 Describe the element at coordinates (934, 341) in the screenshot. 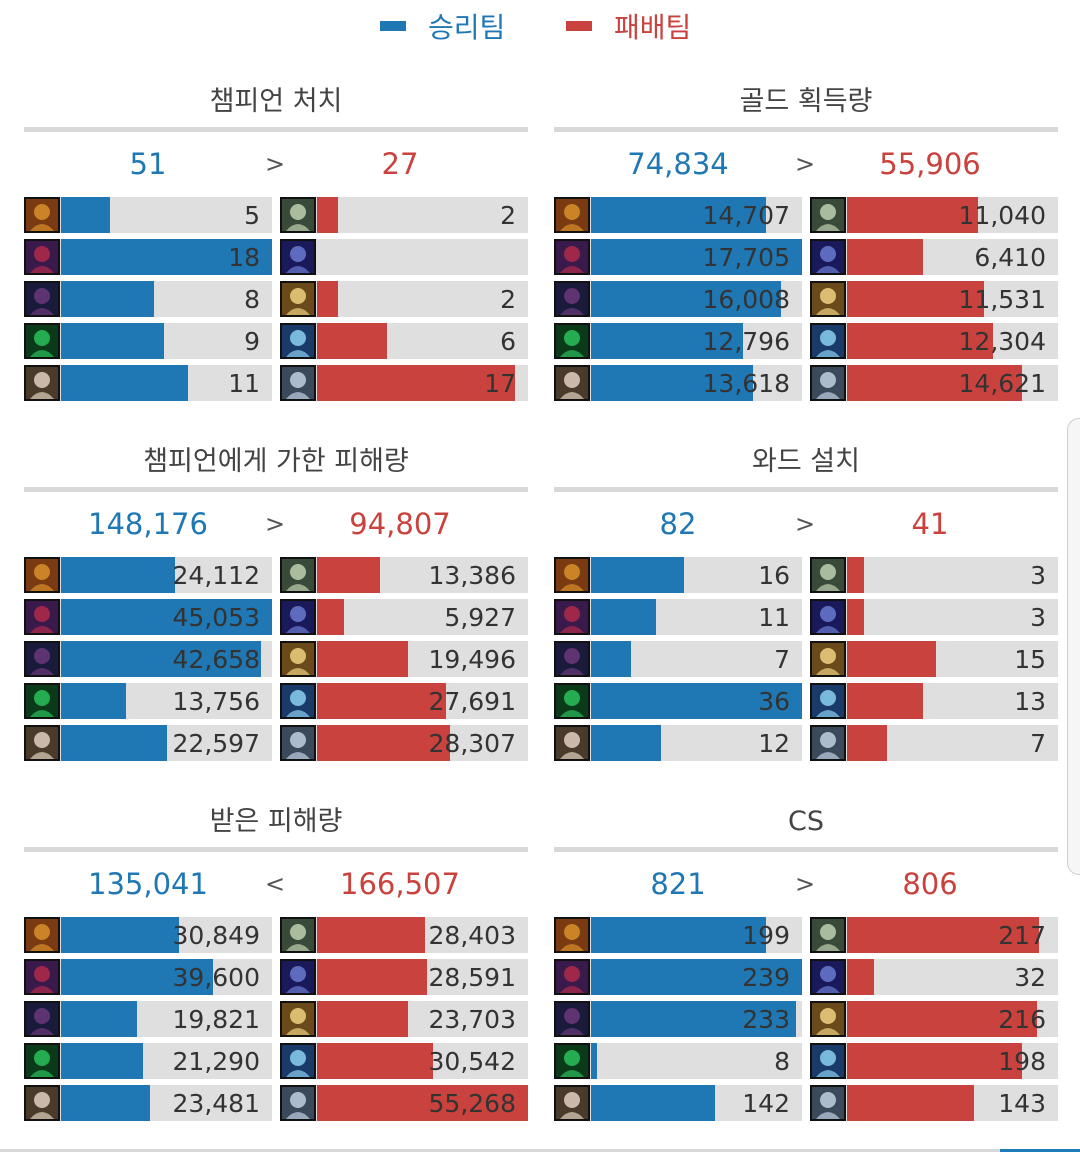

I see `lose-bar: 12,304` at that location.